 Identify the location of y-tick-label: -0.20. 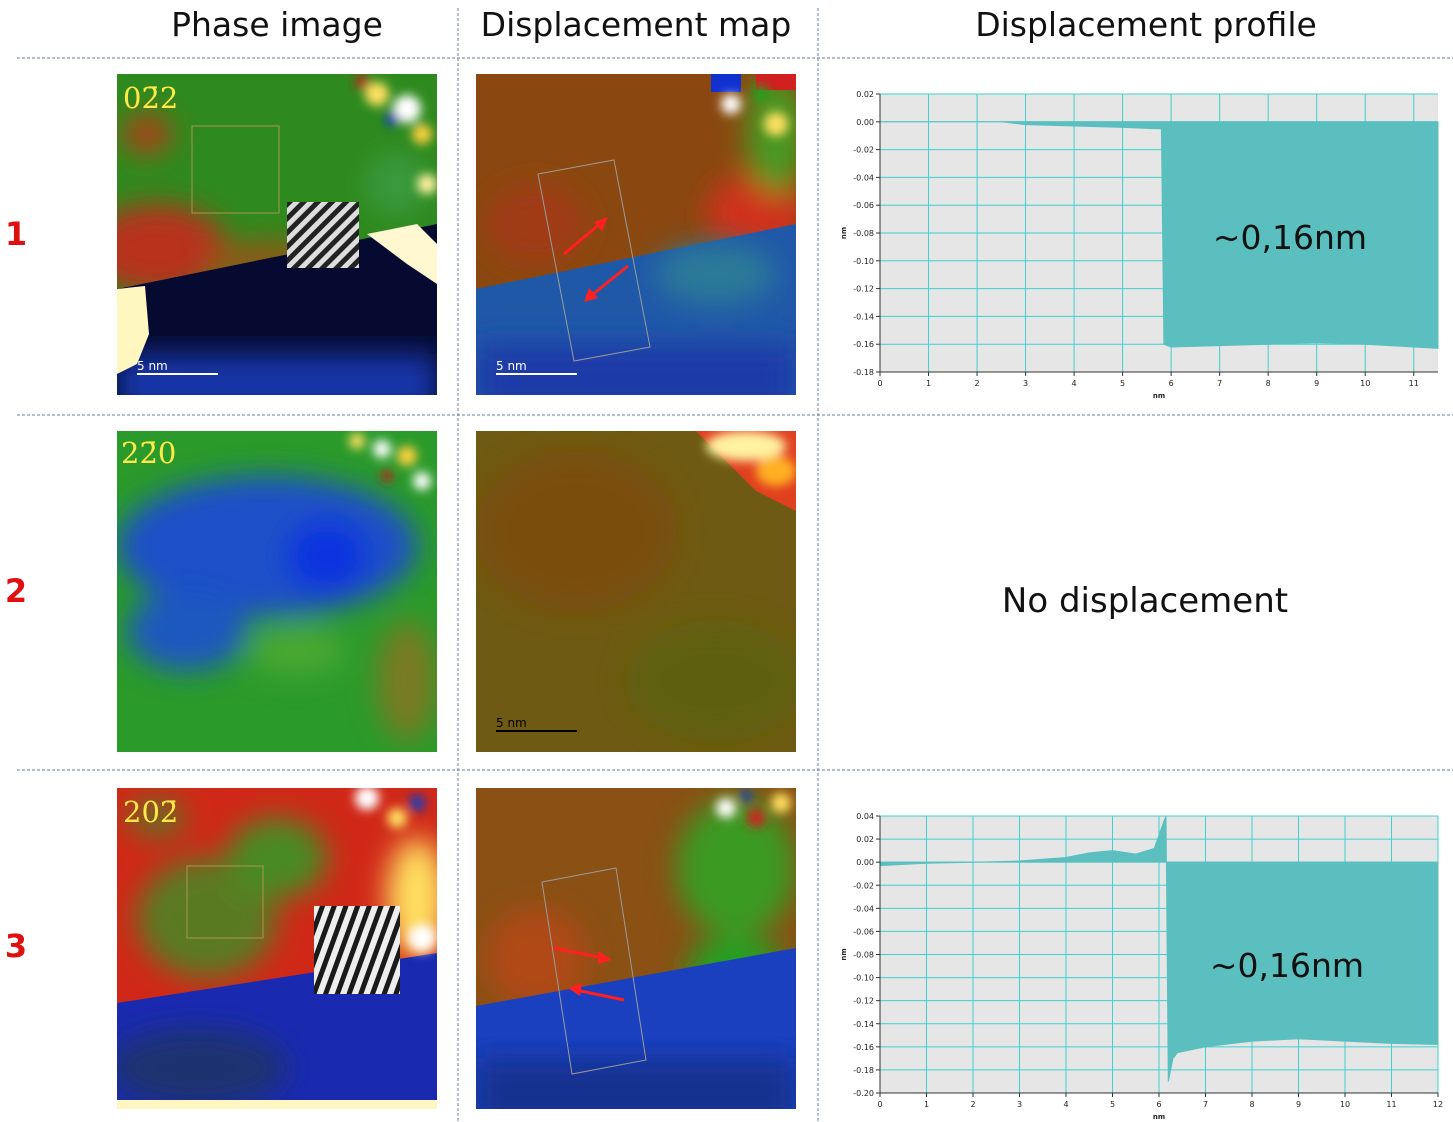
(863, 1093).